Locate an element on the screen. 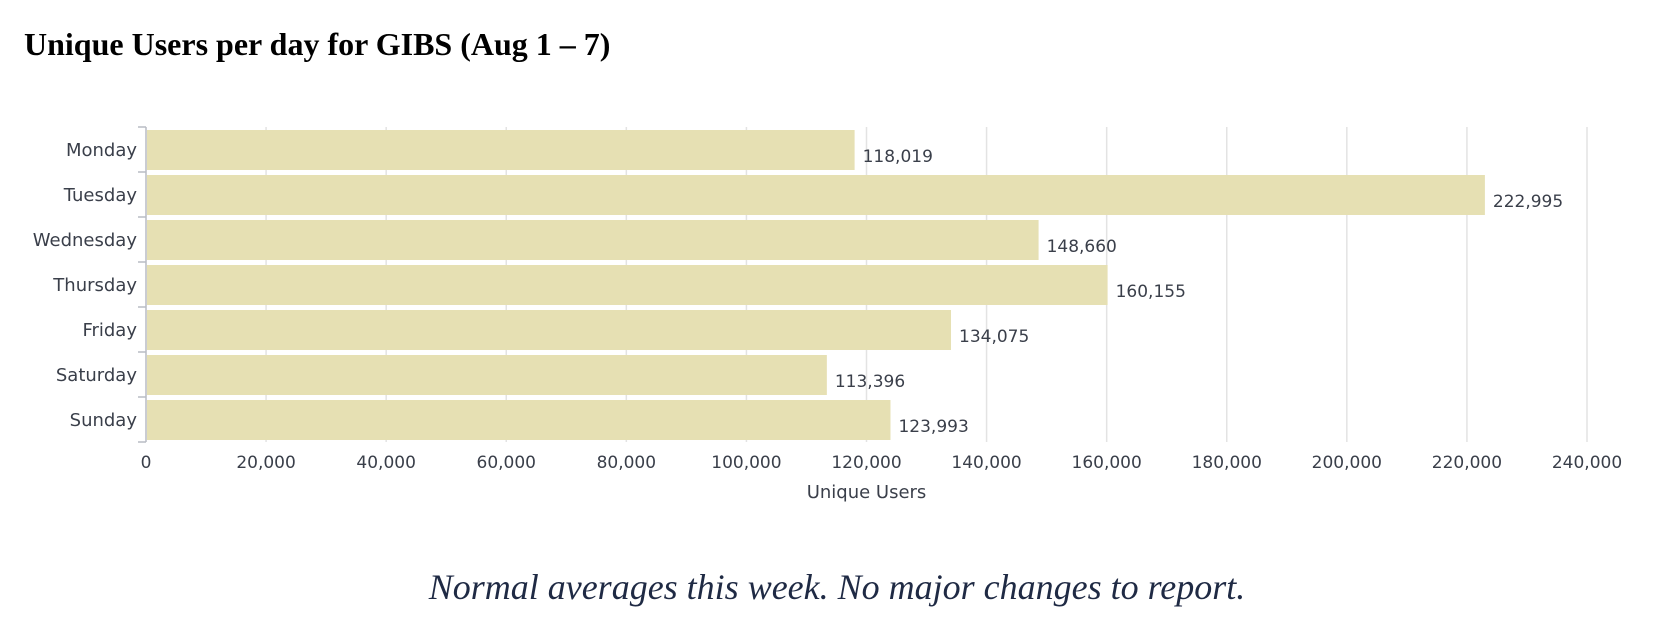 Image resolution: width=1674 pixels, height=638 pixels. category-label: Sunday is located at coordinates (104, 420).